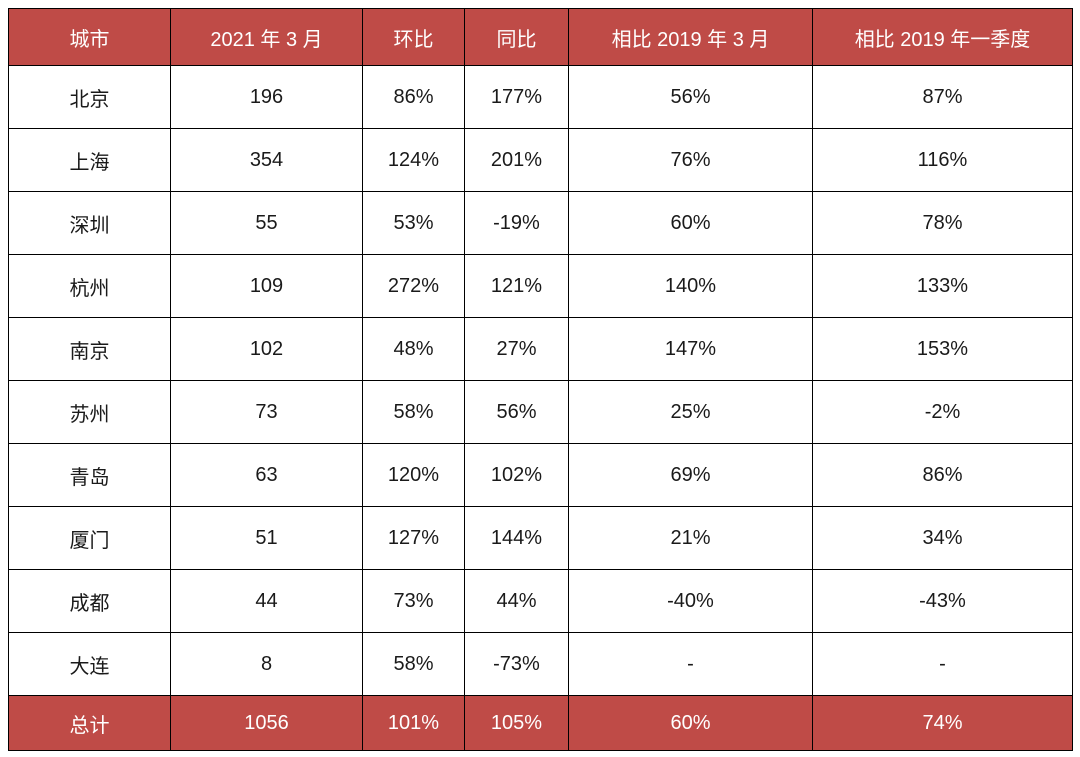 Image resolution: width=1080 pixels, height=757 pixels. I want to click on value-cell: 120%, so click(413, 475).